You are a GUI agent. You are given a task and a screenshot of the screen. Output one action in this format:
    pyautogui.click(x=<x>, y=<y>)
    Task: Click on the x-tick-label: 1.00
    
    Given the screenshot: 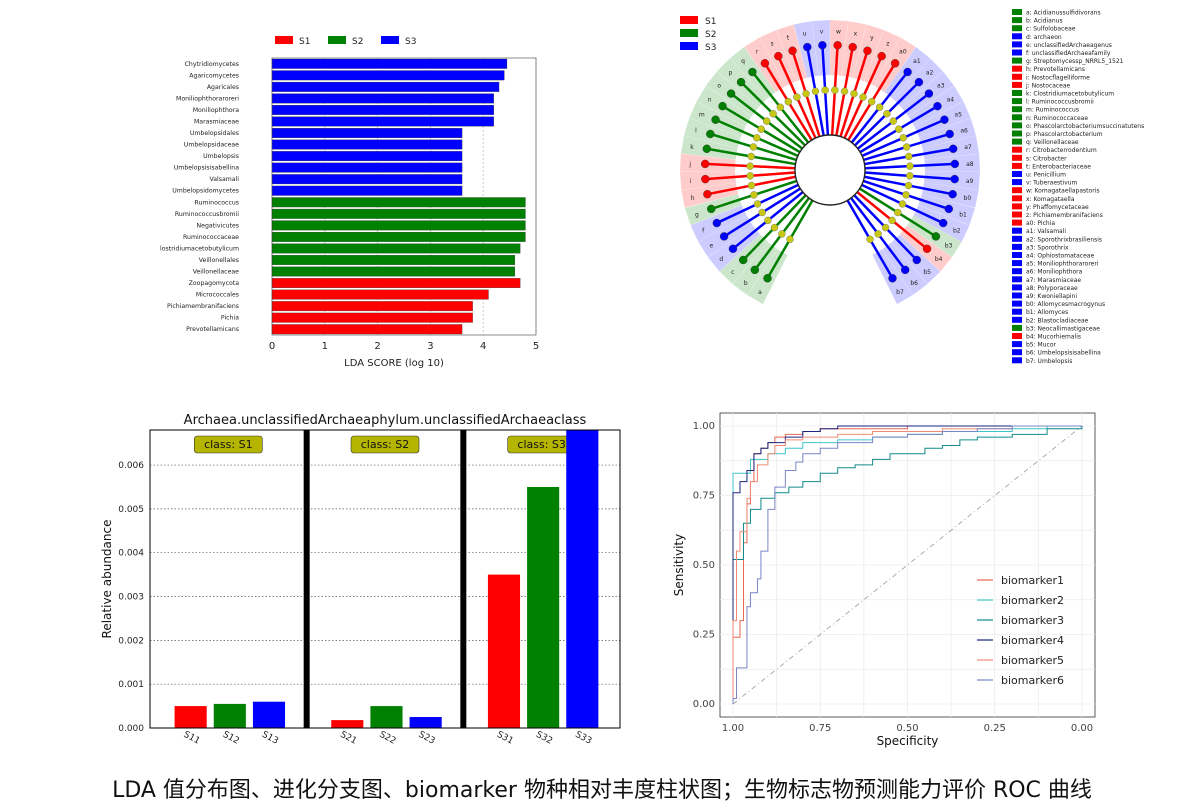 What is the action you would take?
    pyautogui.click(x=733, y=728)
    